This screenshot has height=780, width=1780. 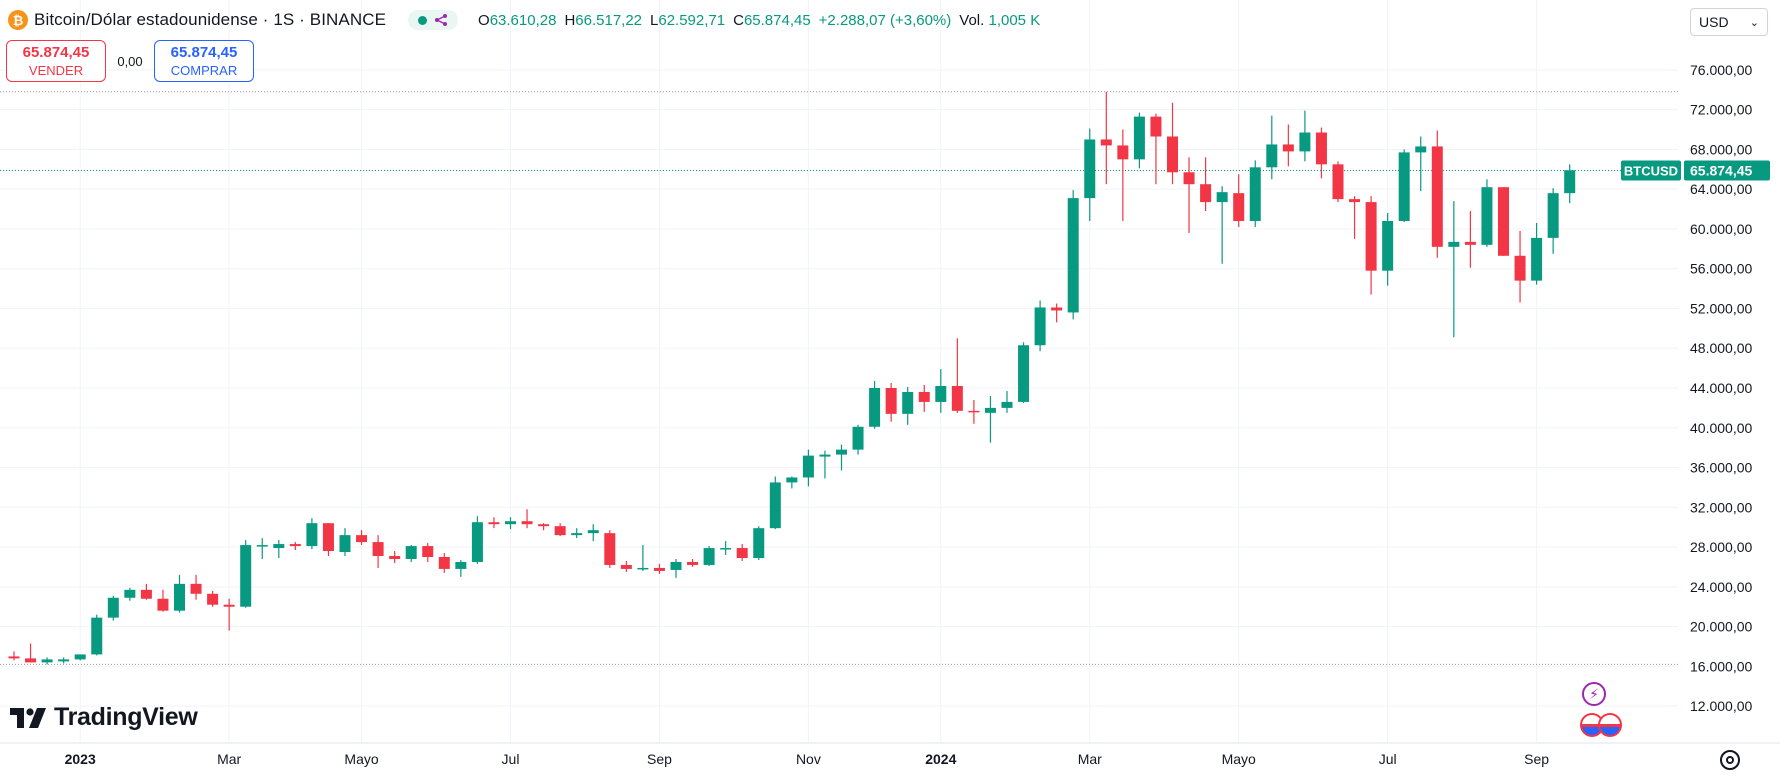 What do you see at coordinates (1594, 694) in the screenshot?
I see `lightning-icon: ⚡` at bounding box center [1594, 694].